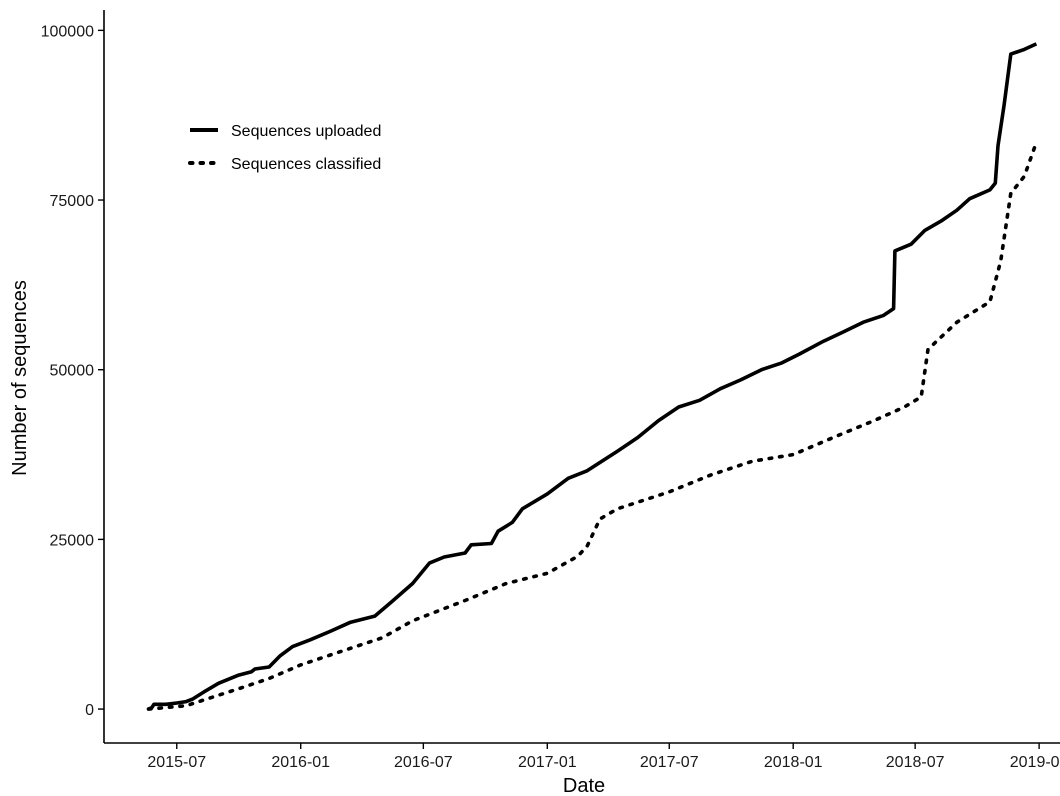 The height and width of the screenshot is (796, 1060). Describe the element at coordinates (584, 785) in the screenshot. I see `x-axis-title: Date` at that location.